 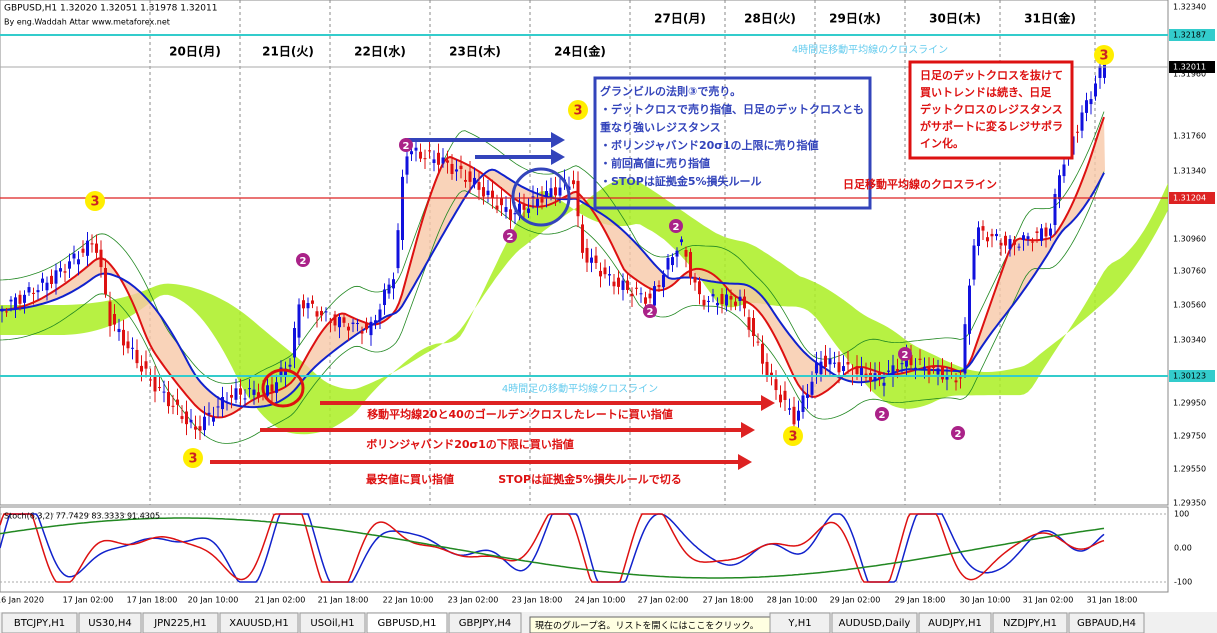 What do you see at coordinates (600, 600) in the screenshot?
I see `time-label: 24 Jan 10:00` at bounding box center [600, 600].